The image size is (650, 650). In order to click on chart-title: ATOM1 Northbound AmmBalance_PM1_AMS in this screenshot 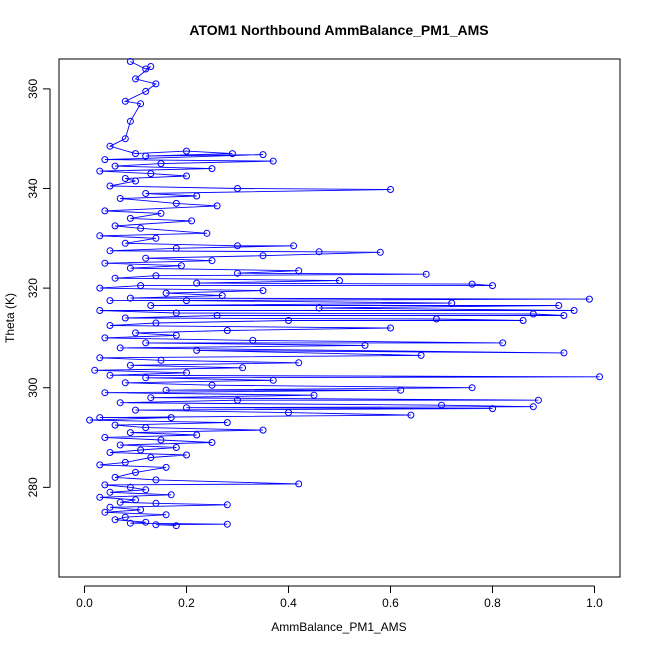, I will do `click(338, 30)`.